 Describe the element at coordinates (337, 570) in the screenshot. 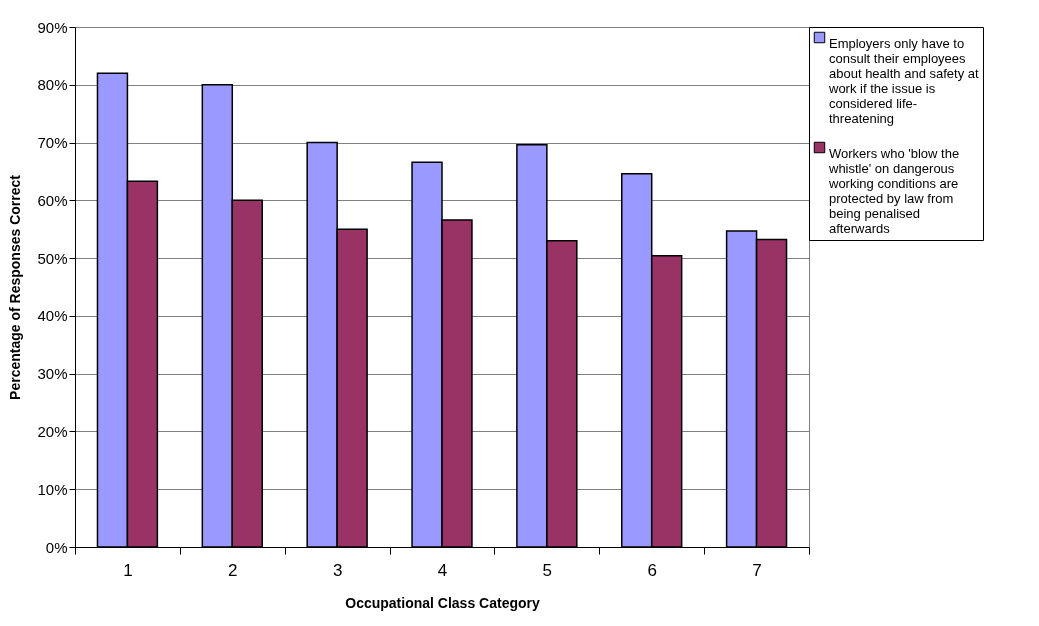

I see `x-tick-label: 3` at that location.